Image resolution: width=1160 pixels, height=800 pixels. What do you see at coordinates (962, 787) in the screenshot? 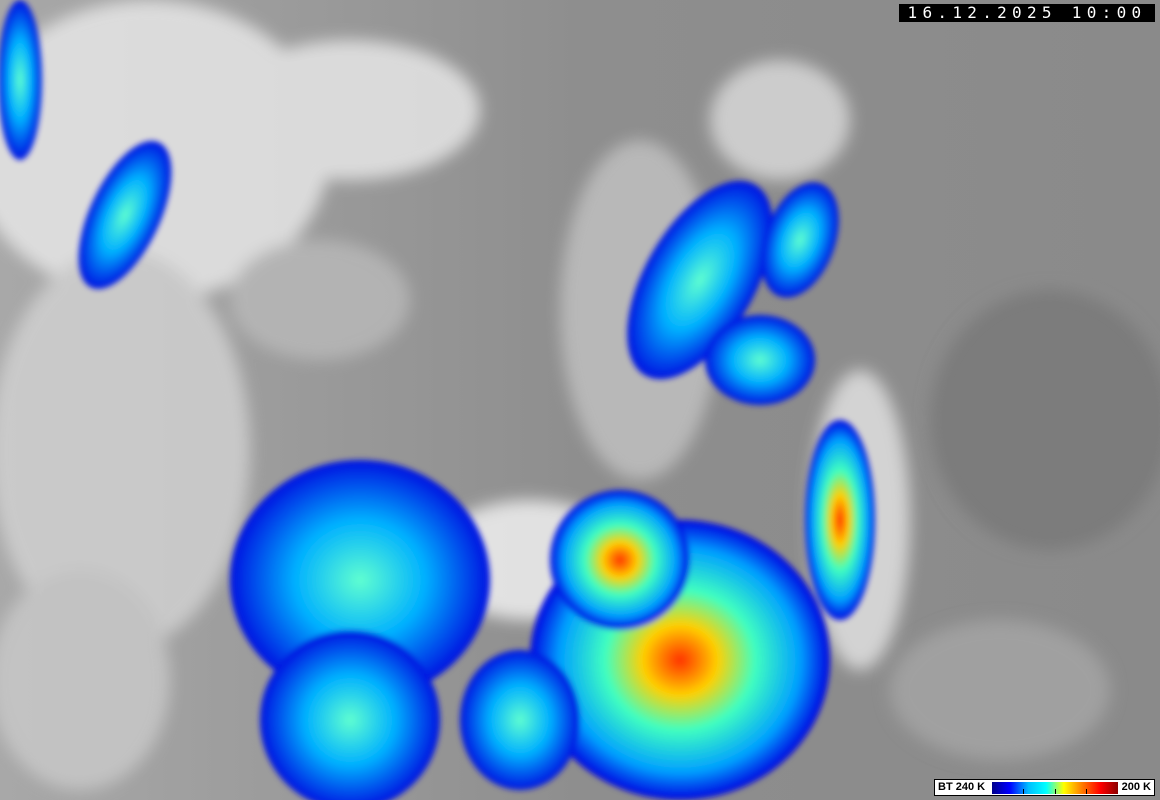
I see `legend-low-label: BT 240 K` at bounding box center [962, 787].